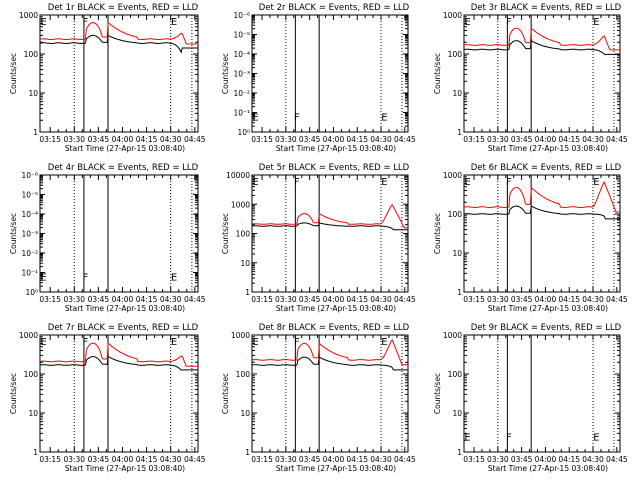 Image resolution: width=640 pixels, height=480 pixels. I want to click on y-tick-label: 10⁻¹, so click(29, 273).